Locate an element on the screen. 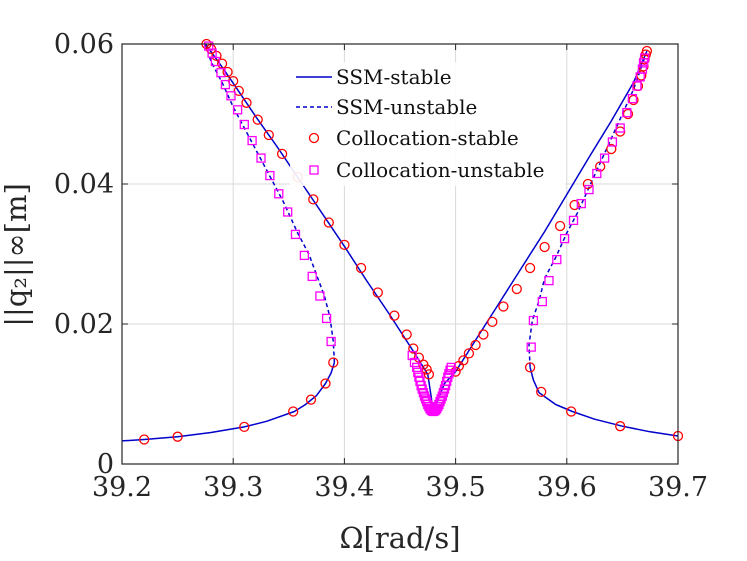 The height and width of the screenshot is (561, 747). y-tick-label: 0.06 is located at coordinates (84, 44).